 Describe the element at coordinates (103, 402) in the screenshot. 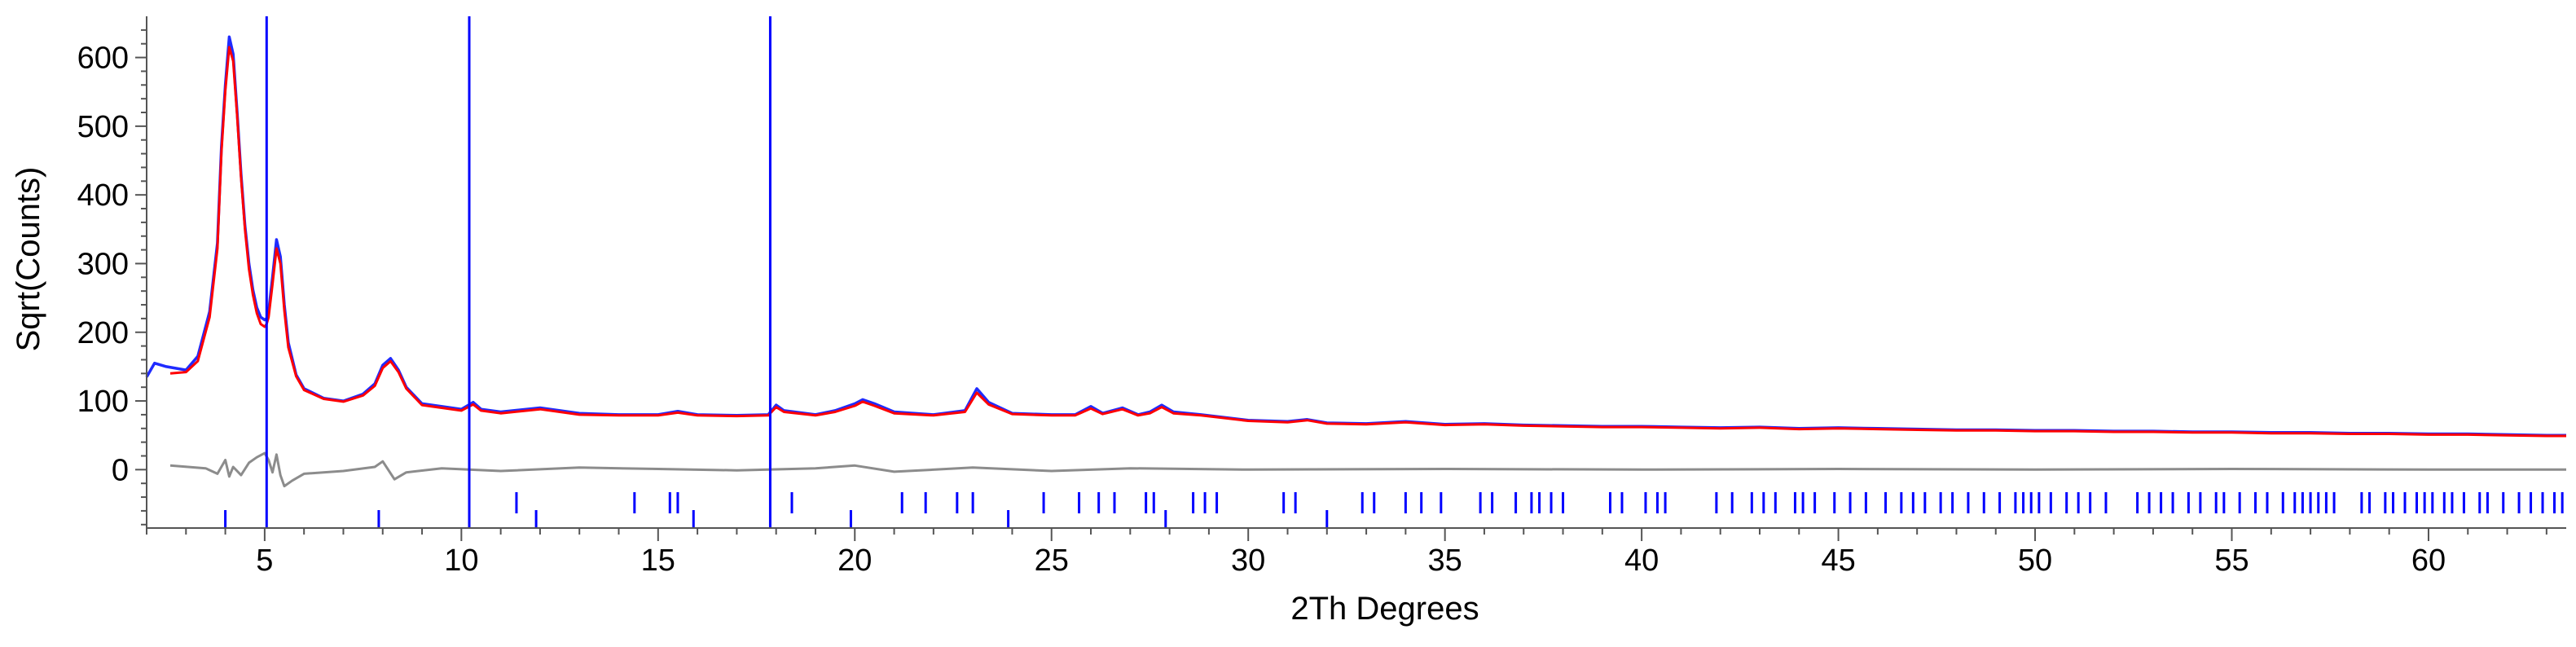

I see `y-tick-label: 100` at that location.